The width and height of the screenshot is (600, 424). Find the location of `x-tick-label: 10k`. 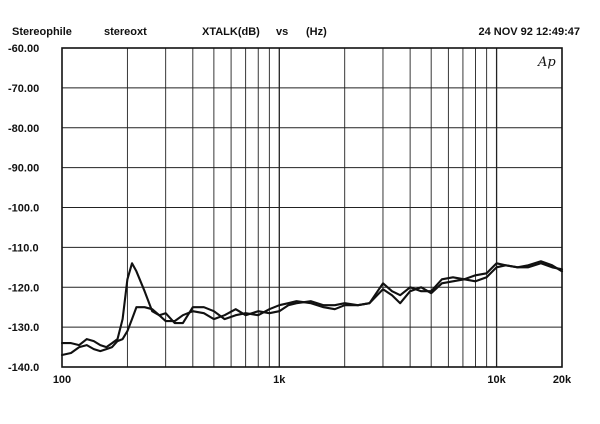

x-tick-label: 10k is located at coordinates (496, 380).